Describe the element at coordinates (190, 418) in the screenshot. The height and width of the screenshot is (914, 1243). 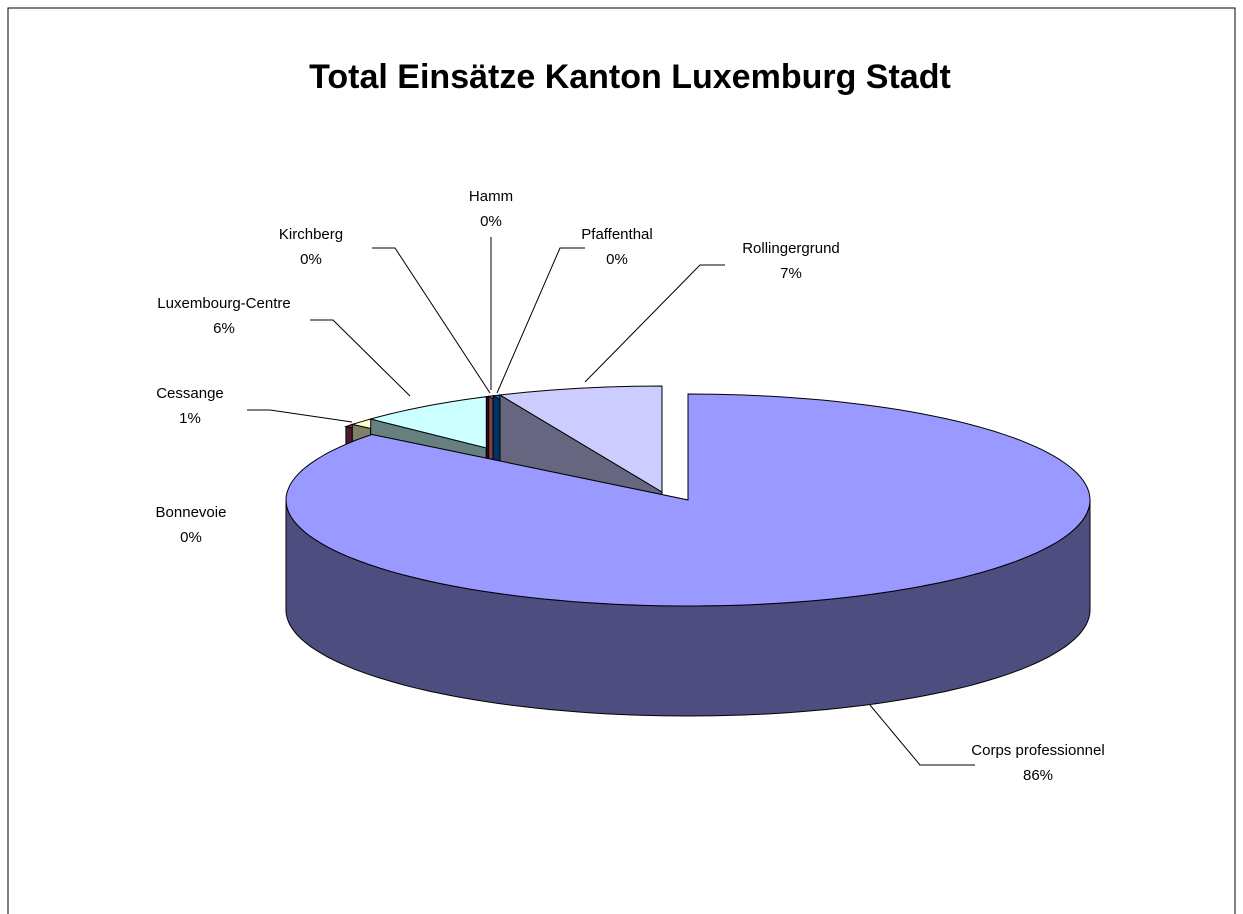
I see `slice-value-label: 1%` at that location.